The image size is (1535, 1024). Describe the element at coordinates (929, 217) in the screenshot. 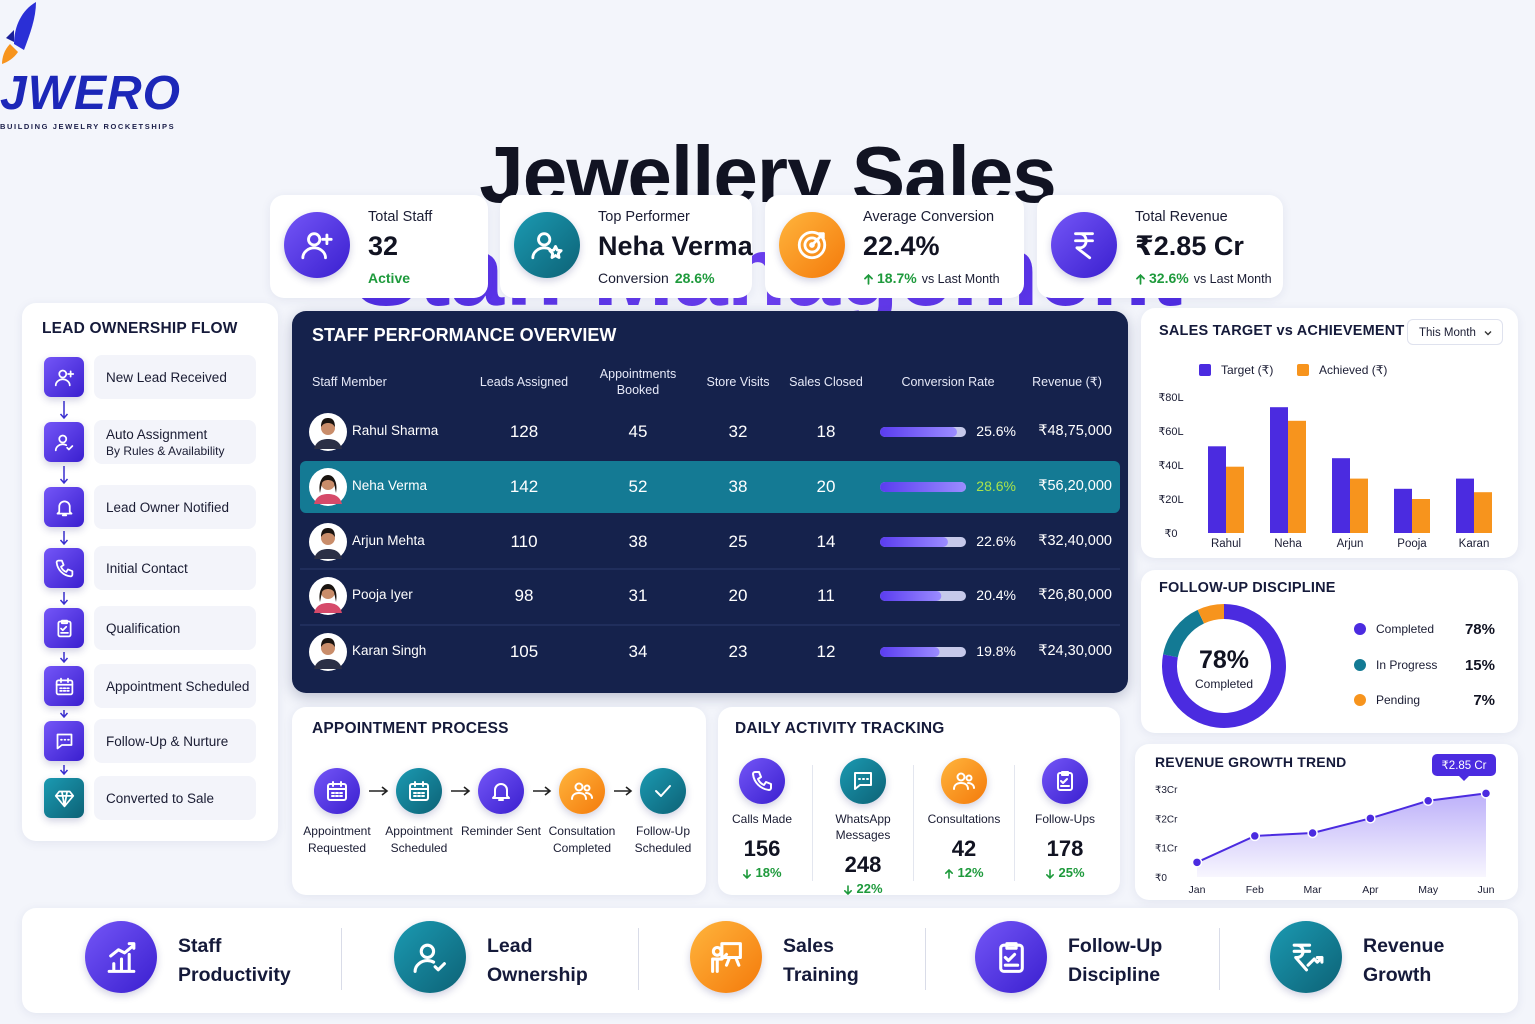

I see `kpi-label: Average Conversion` at that location.